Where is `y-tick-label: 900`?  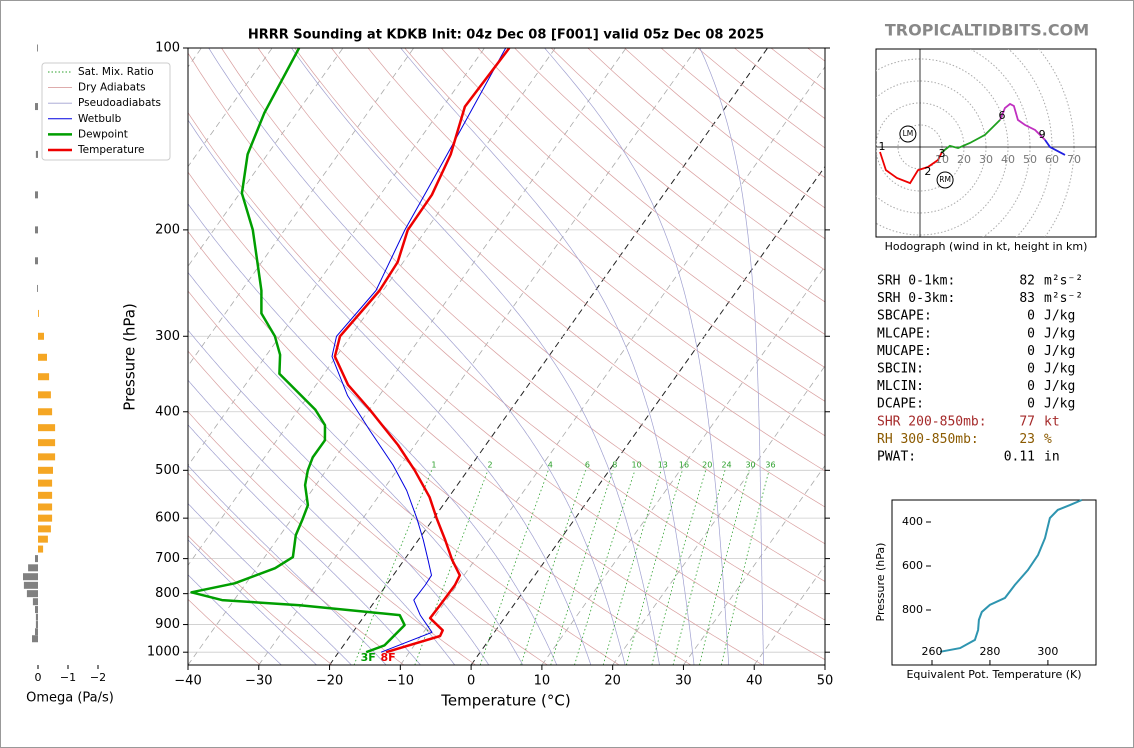
y-tick-label: 900 is located at coordinates (167, 624).